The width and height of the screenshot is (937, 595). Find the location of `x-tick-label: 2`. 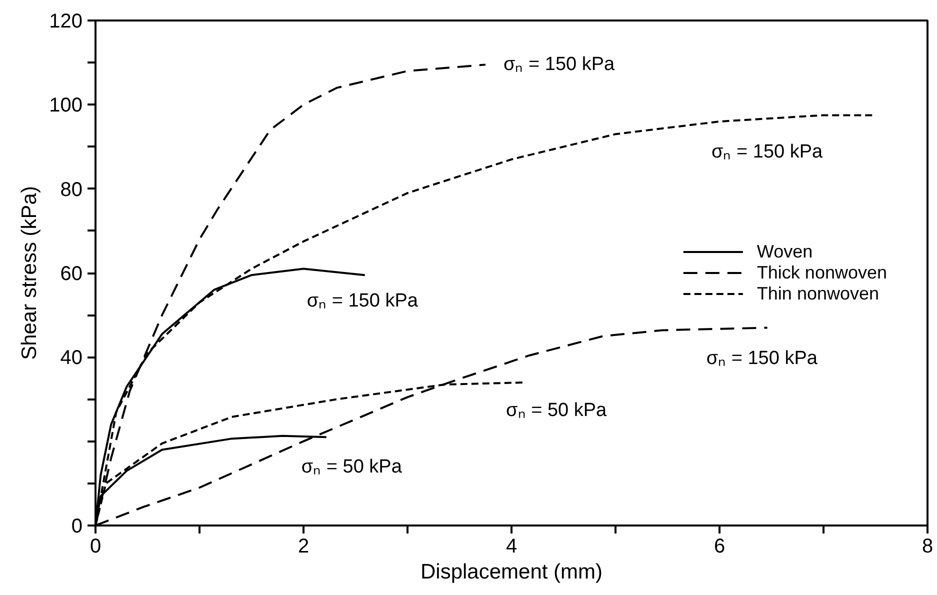

x-tick-label: 2 is located at coordinates (304, 547).